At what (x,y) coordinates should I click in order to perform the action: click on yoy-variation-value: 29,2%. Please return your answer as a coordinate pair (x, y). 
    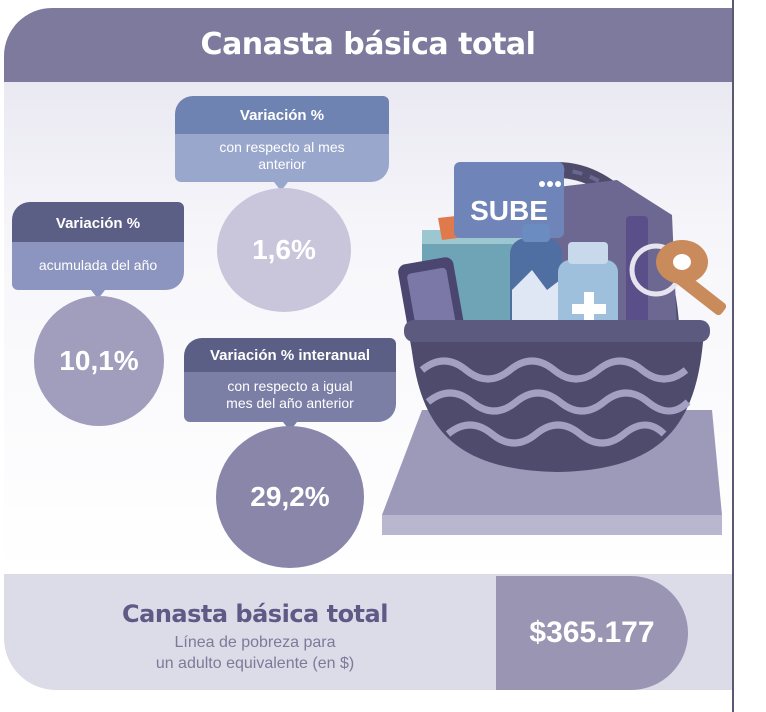
    Looking at the image, I should click on (290, 497).